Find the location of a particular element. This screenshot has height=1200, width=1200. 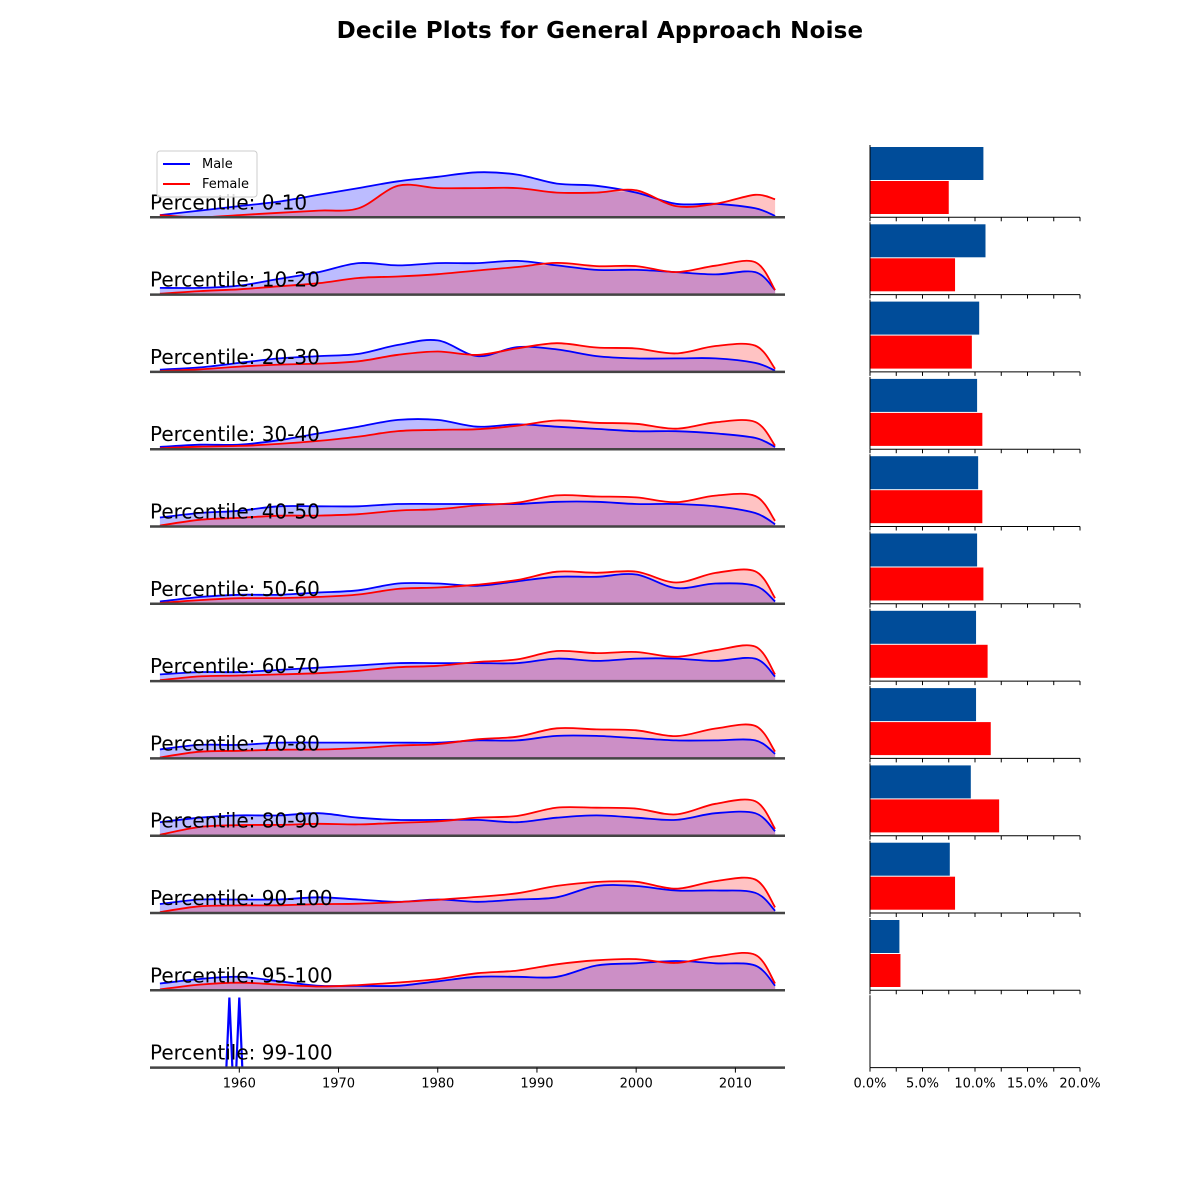

bar-panels is located at coordinates (975, 608).